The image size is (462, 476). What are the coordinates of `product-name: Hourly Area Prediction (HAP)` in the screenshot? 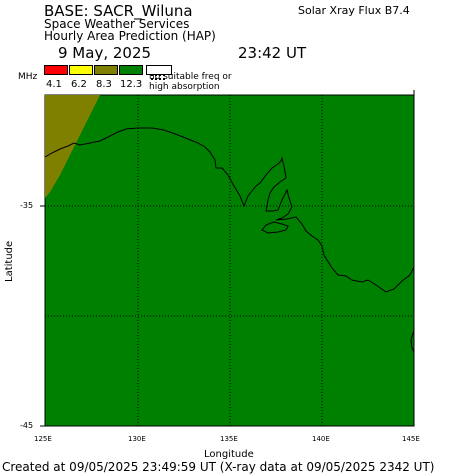 It's located at (130, 36).